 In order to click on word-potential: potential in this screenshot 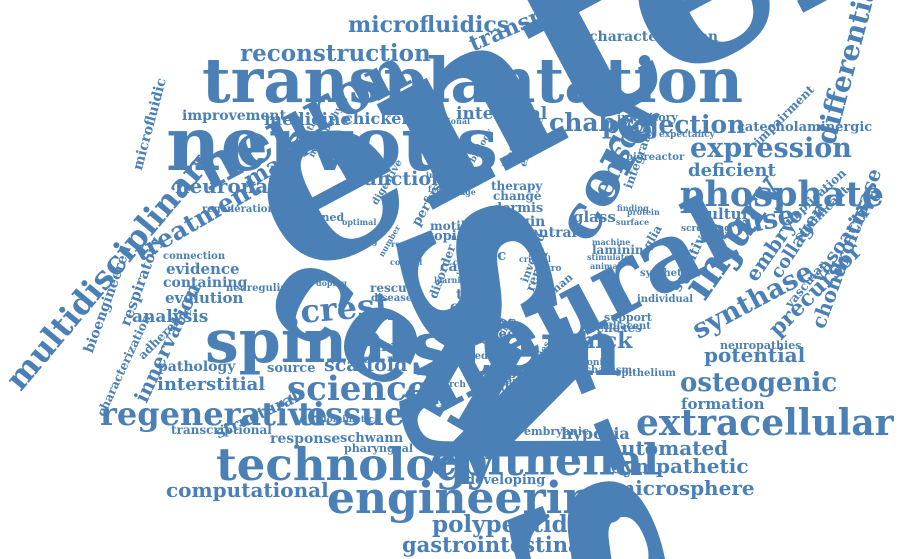, I will do `click(755, 355)`.